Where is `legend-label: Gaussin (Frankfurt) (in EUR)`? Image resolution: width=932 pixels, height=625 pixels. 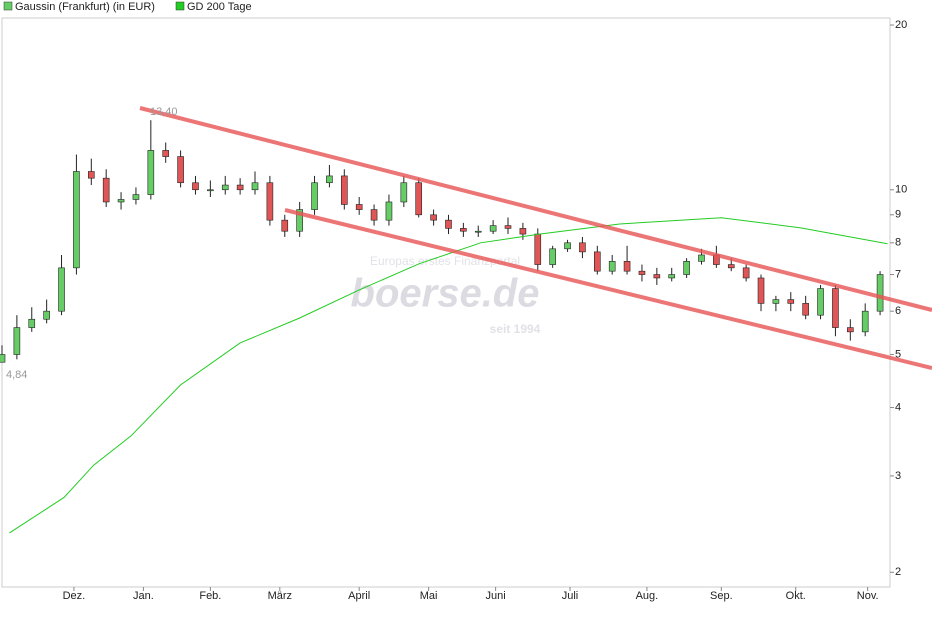
legend-label: Gaussin (Frankfurt) (in EUR) is located at coordinates (85, 7).